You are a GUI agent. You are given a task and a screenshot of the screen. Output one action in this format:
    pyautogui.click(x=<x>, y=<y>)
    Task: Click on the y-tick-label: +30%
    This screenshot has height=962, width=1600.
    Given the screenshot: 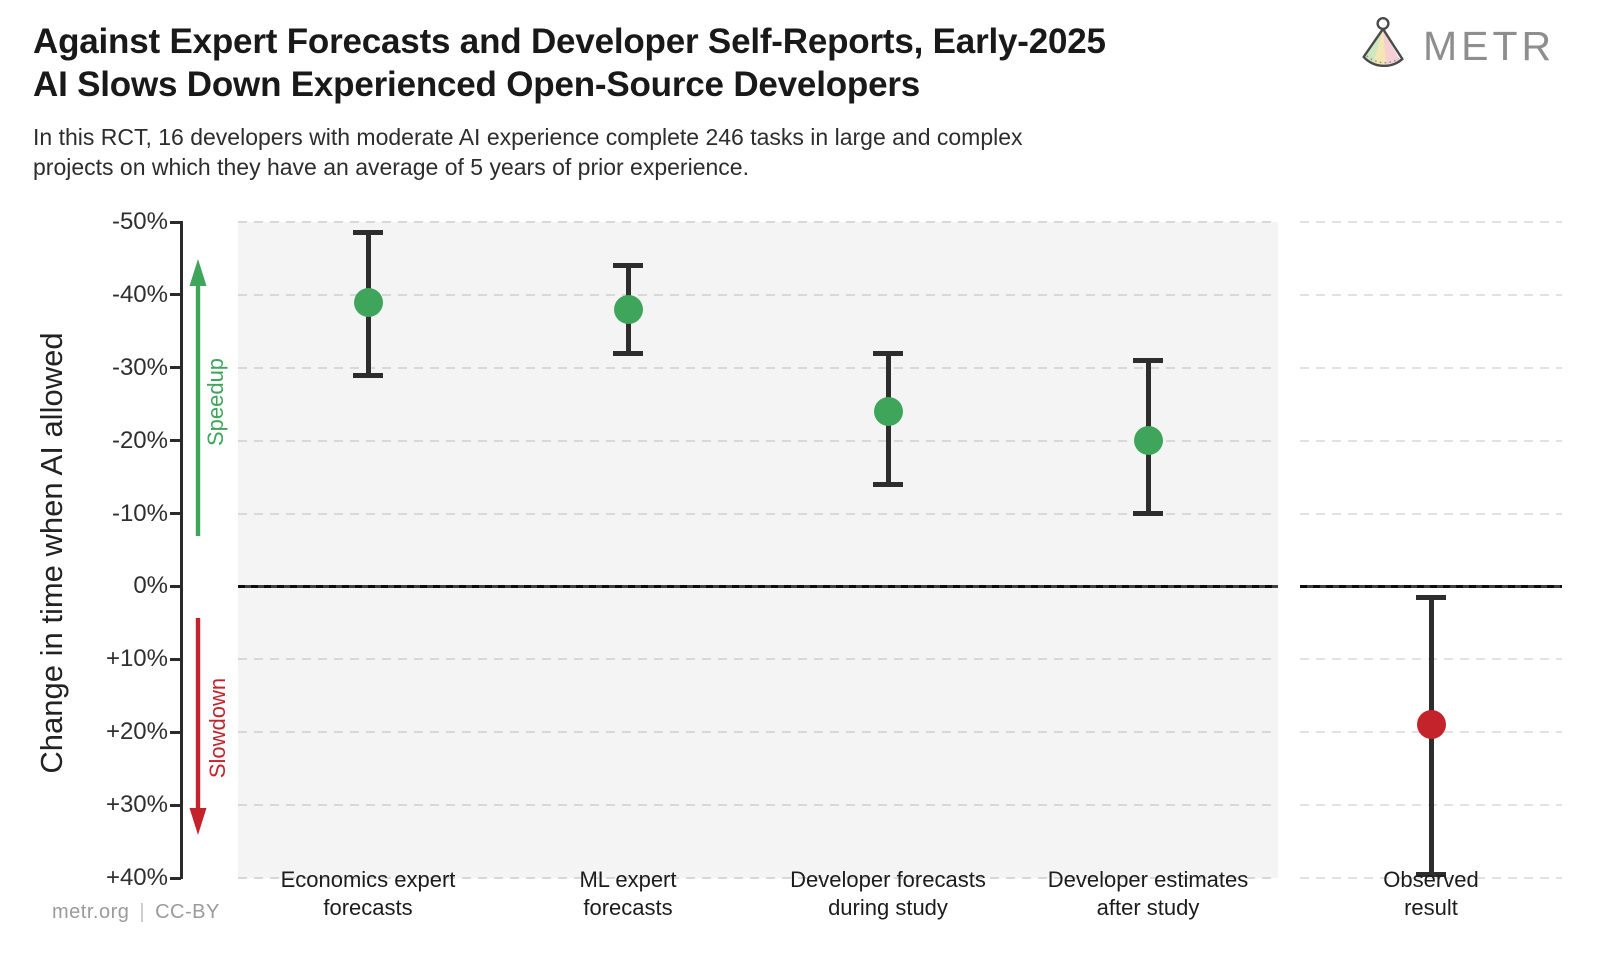 What is the action you would take?
    pyautogui.click(x=136, y=805)
    